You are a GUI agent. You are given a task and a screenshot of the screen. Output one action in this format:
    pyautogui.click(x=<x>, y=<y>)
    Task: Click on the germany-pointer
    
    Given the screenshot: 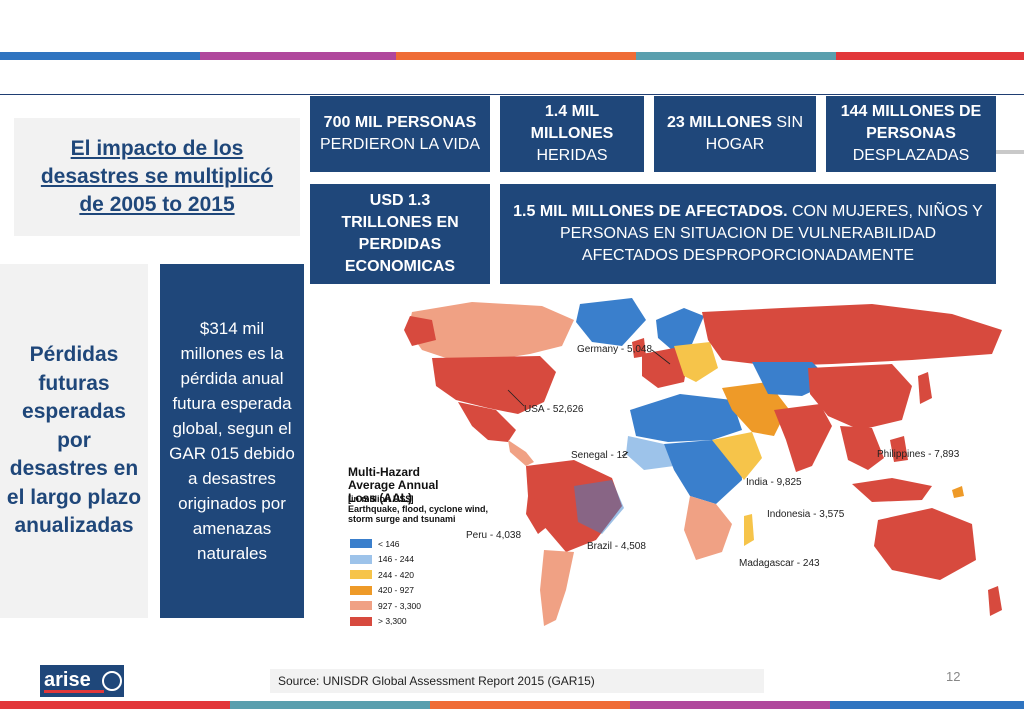 What is the action you would take?
    pyautogui.click(x=661, y=357)
    